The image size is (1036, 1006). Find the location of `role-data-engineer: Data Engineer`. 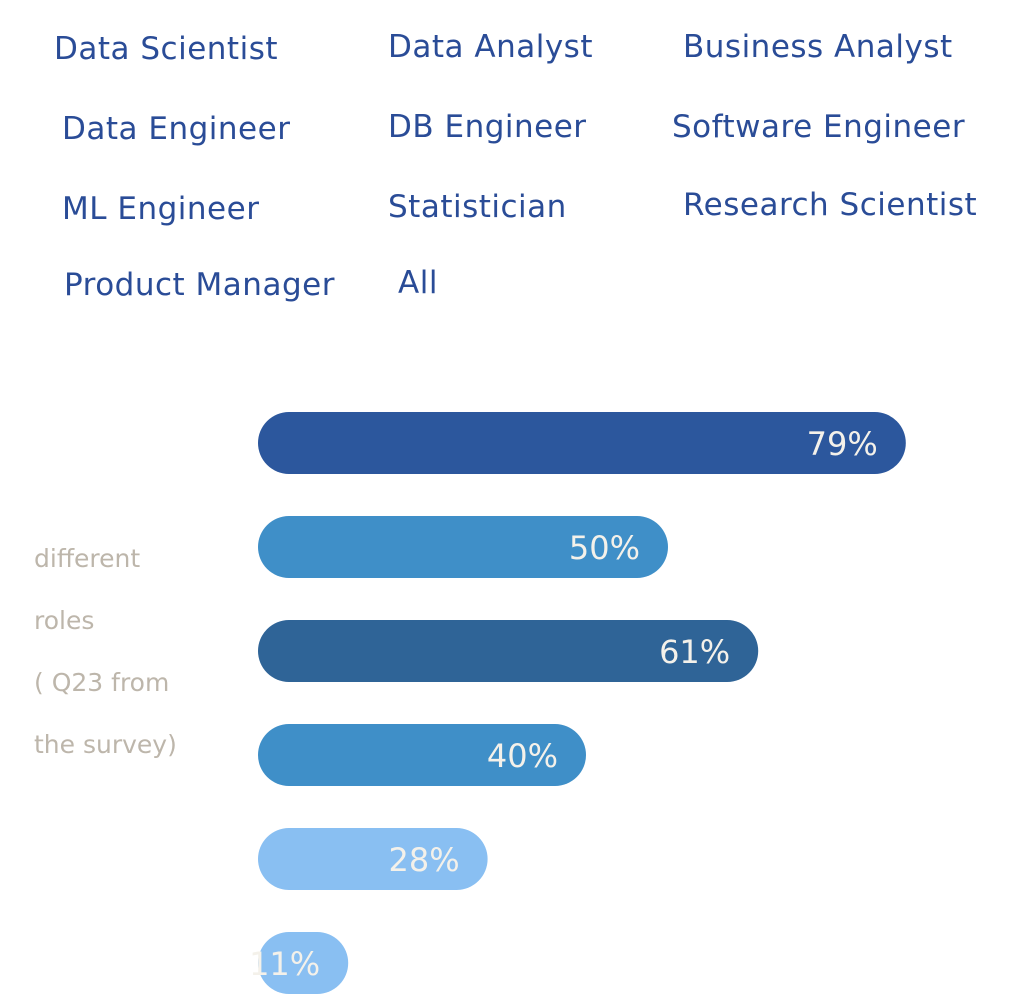

role-data-engineer: Data Engineer is located at coordinates (176, 129).